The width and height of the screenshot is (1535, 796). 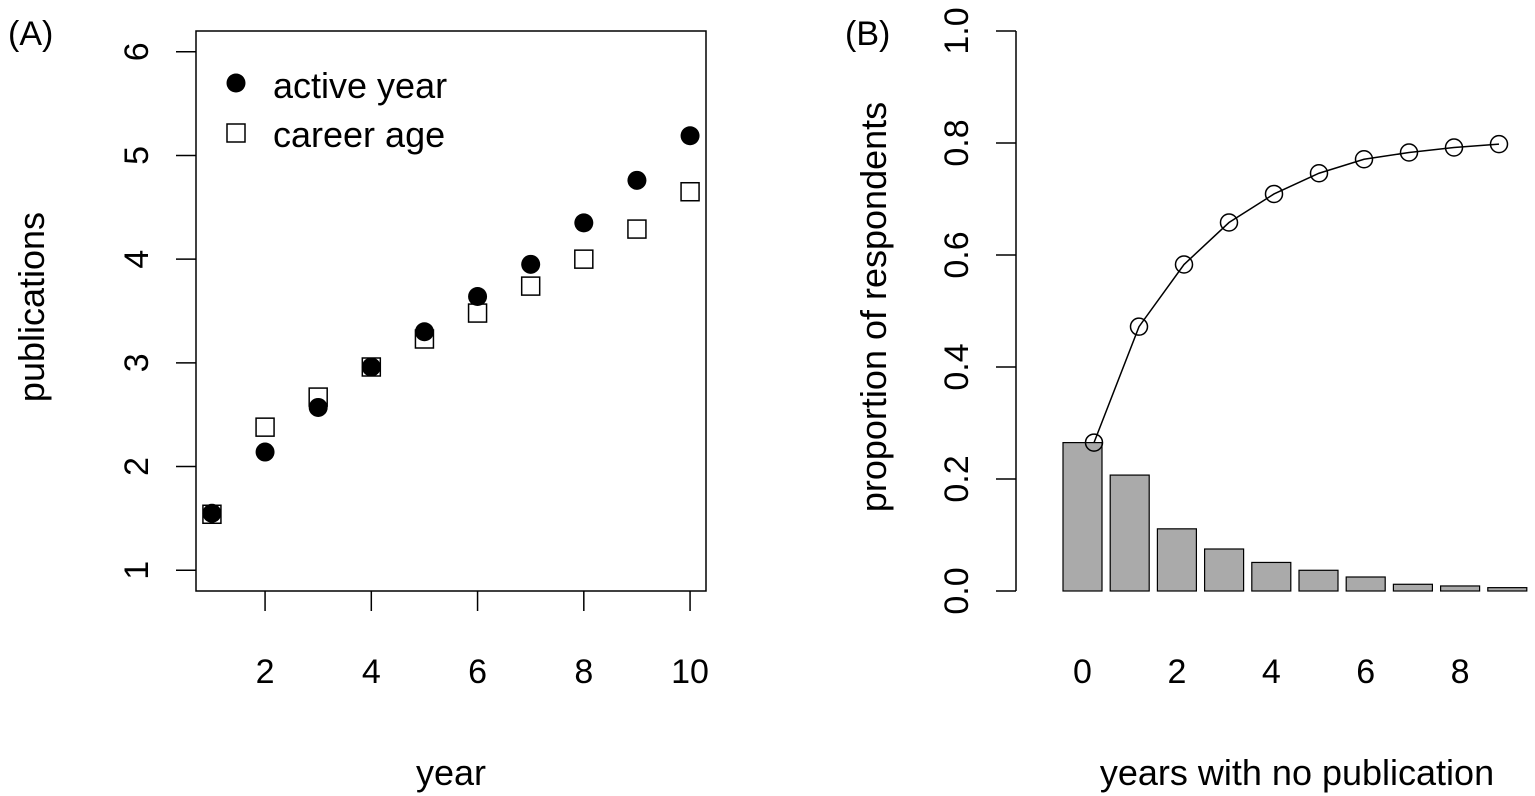 What do you see at coordinates (359, 134) in the screenshot?
I see `legend-label-career-age: career age` at bounding box center [359, 134].